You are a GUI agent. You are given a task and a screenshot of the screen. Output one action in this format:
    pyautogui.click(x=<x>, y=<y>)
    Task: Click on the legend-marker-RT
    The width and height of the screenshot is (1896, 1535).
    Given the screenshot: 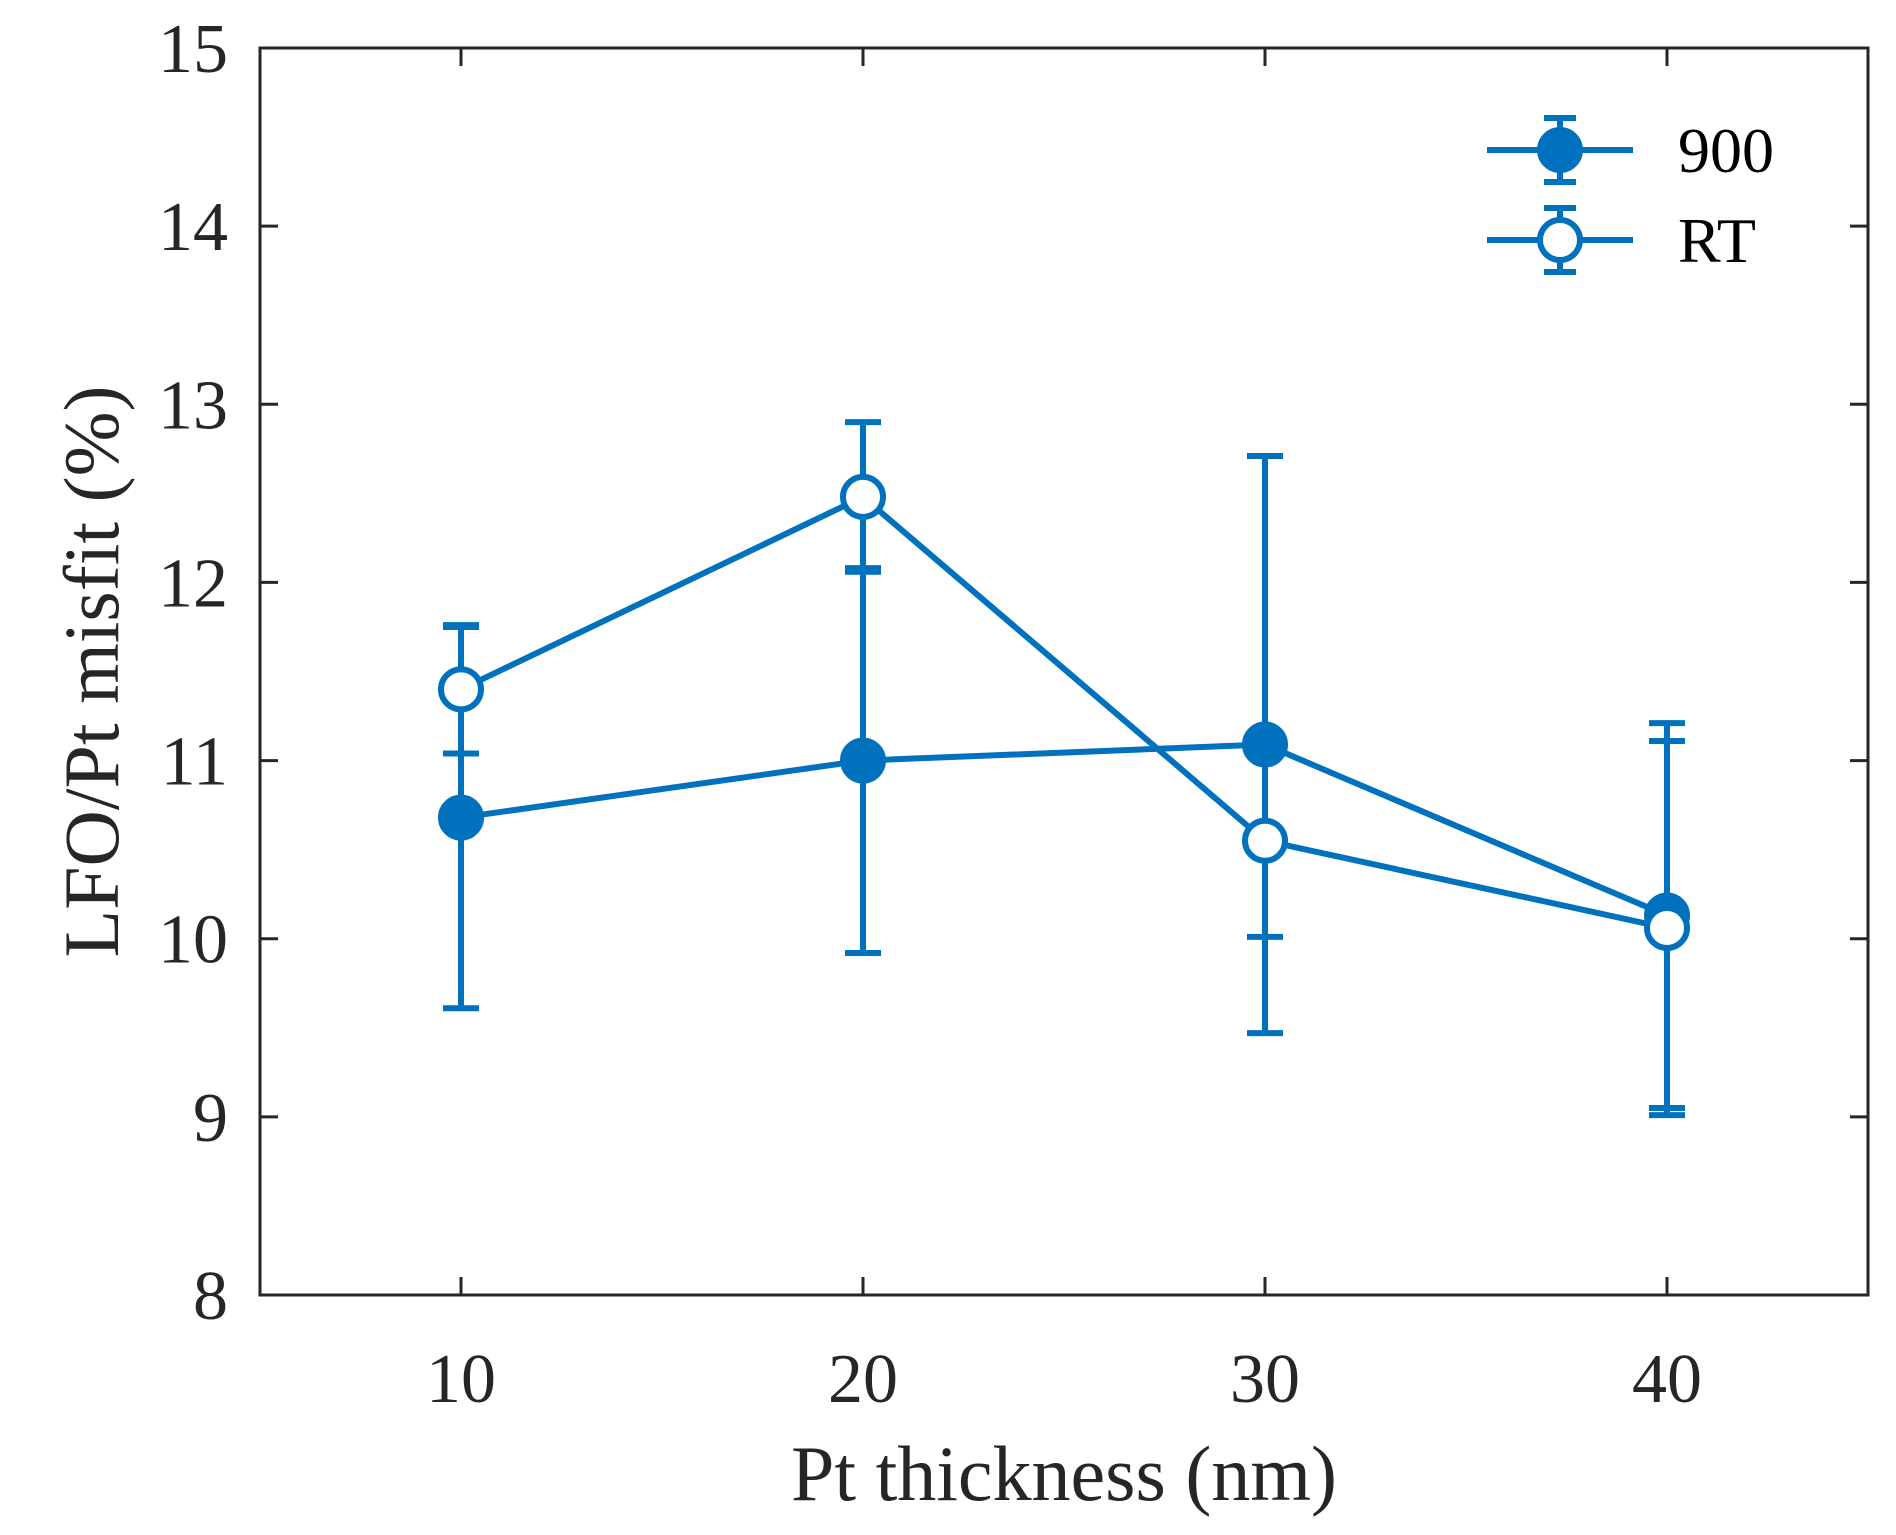 What is the action you would take?
    pyautogui.click(x=1560, y=240)
    